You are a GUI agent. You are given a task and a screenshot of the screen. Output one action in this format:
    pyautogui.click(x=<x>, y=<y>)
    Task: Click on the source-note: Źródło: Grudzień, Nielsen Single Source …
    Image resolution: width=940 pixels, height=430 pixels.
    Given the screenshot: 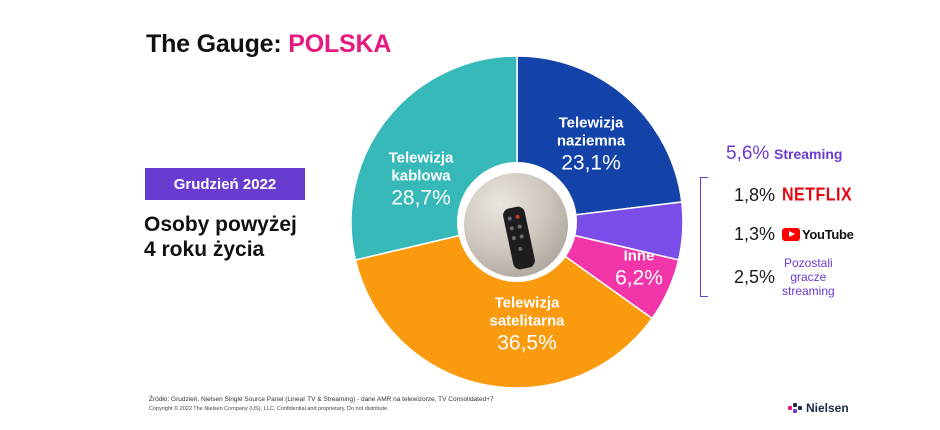 What is the action you would take?
    pyautogui.click(x=321, y=399)
    